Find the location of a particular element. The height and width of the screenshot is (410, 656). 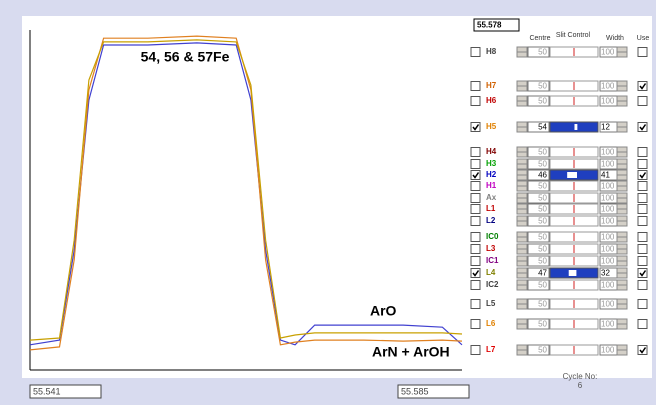

row-label: L1 is located at coordinates (491, 208).